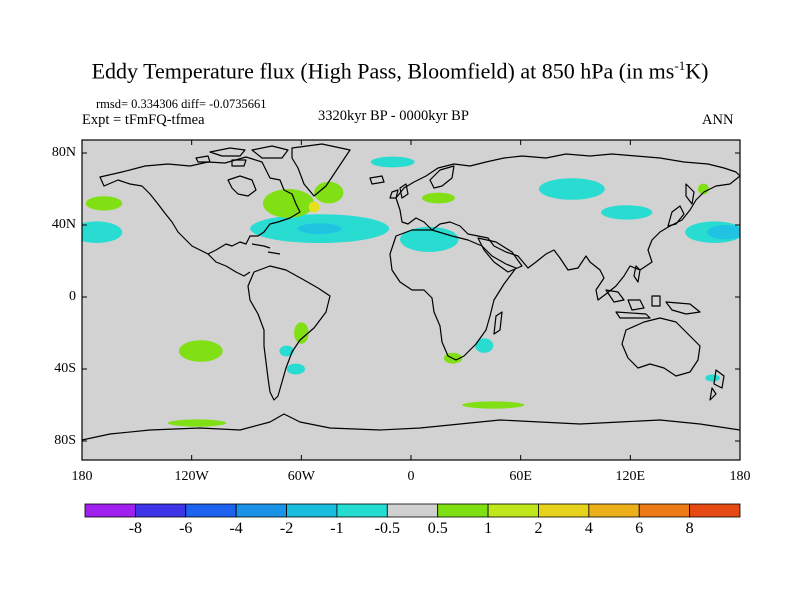 This screenshot has width=800, height=600. I want to click on lon-label-4: 60E, so click(520, 476).